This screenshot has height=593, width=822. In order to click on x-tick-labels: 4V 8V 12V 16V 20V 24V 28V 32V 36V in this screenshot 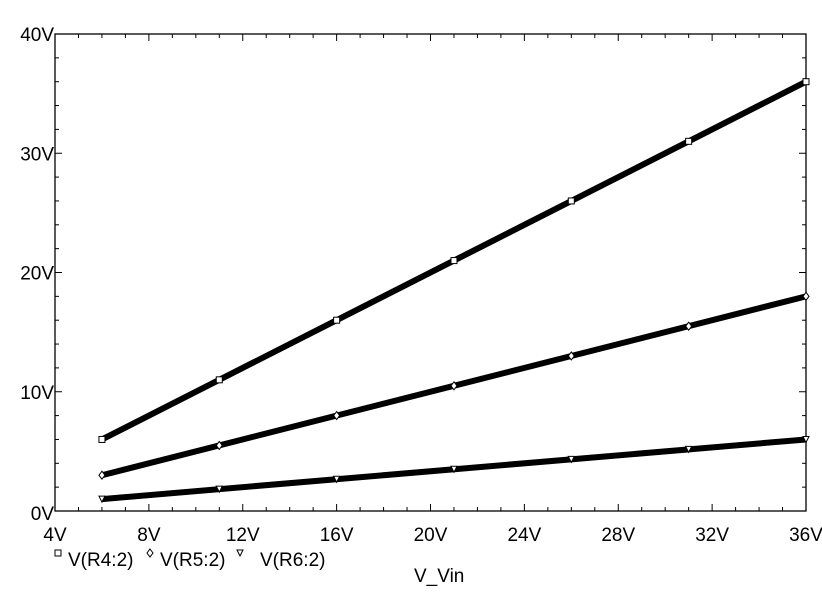, I will do `click(432, 535)`.